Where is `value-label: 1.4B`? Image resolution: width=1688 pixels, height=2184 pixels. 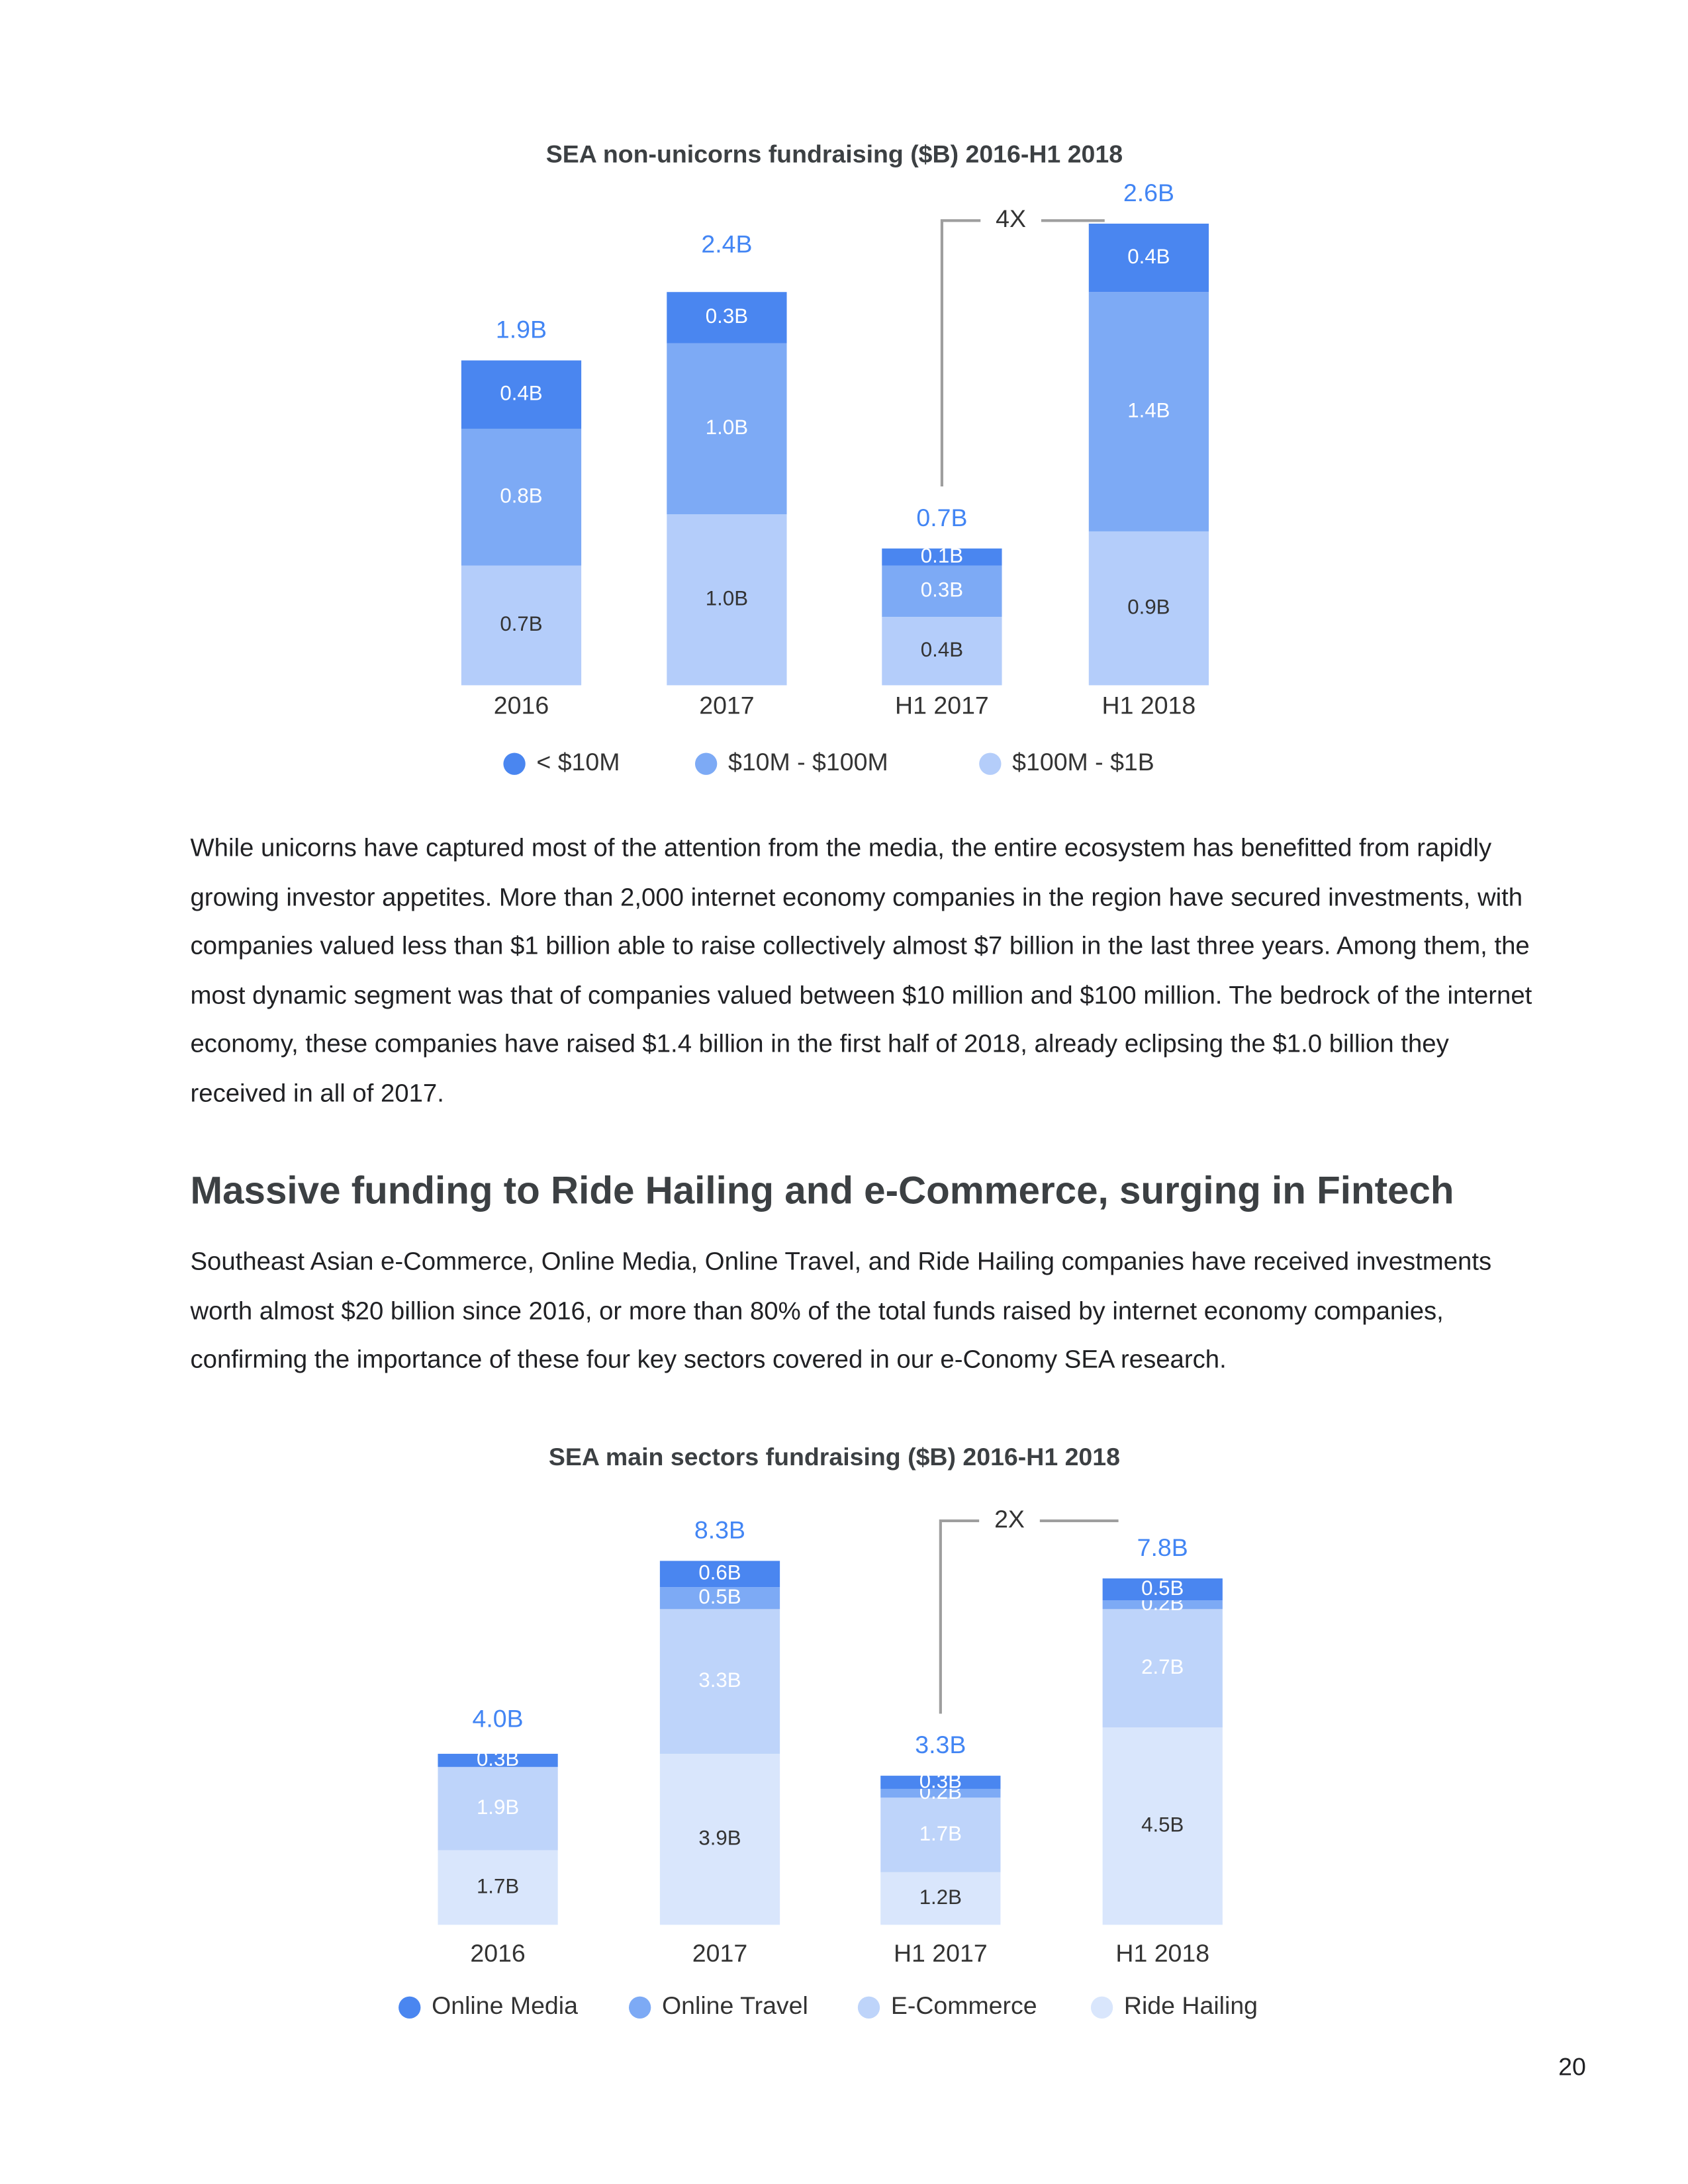
value-label: 1.4B is located at coordinates (1148, 410).